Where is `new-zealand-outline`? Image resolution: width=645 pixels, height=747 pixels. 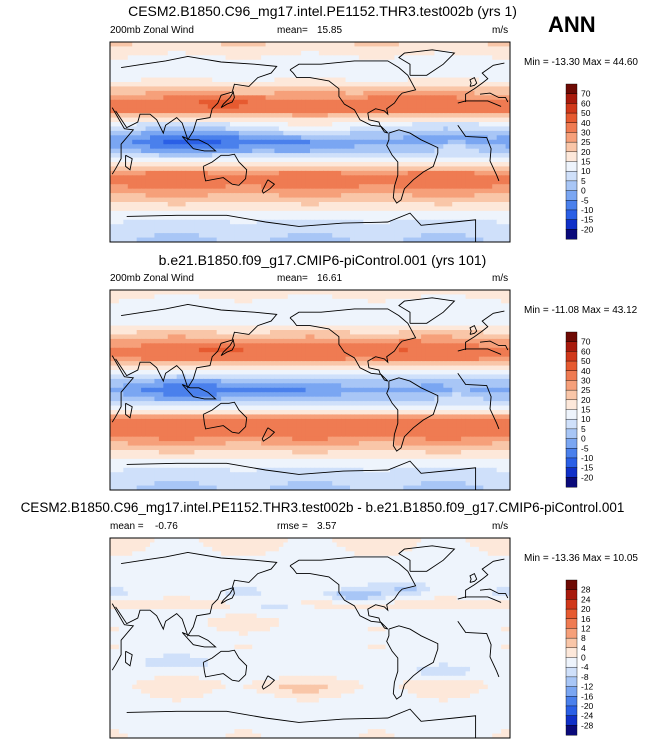
new-zealand-outline is located at coordinates (268, 186).